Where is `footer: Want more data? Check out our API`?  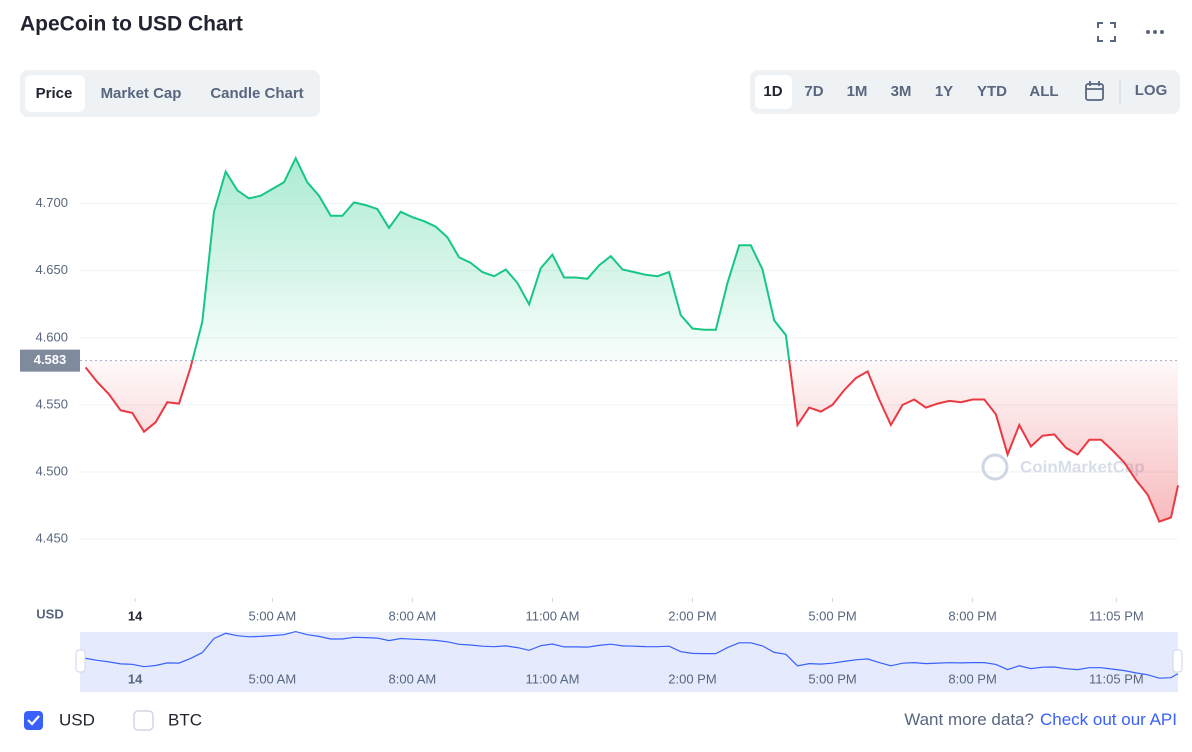
footer: Want more data? Check out our API is located at coordinates (1040, 719).